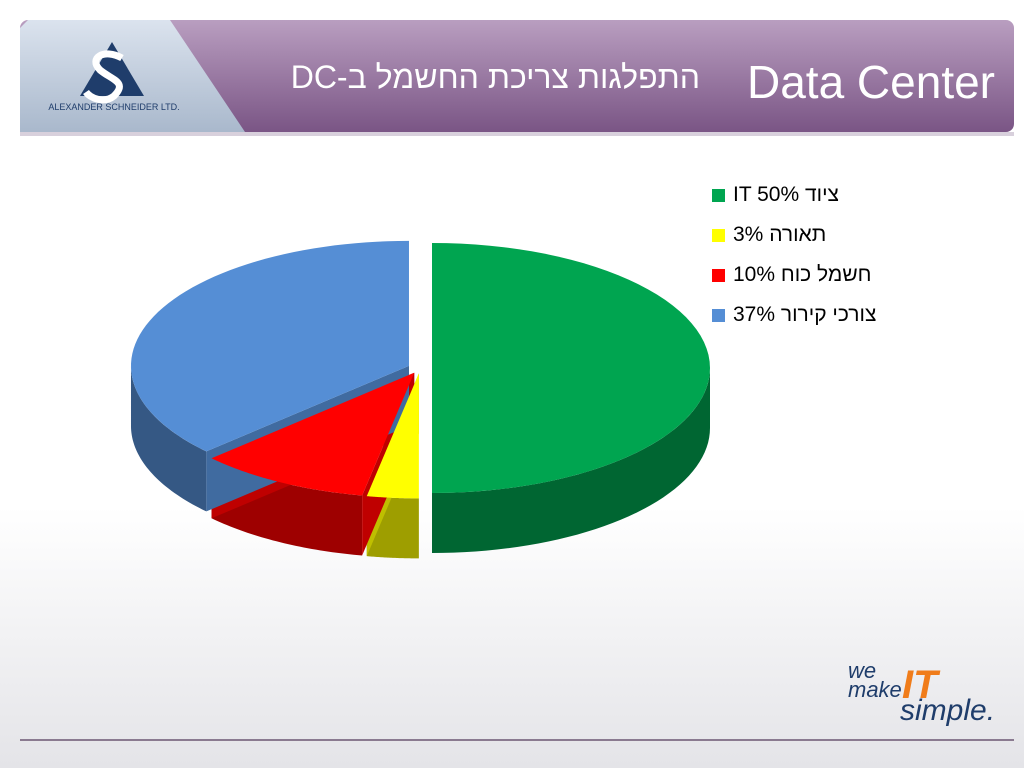 This screenshot has width=1024, height=768. Describe the element at coordinates (871, 82) in the screenshot. I see `title: Data Center` at that location.